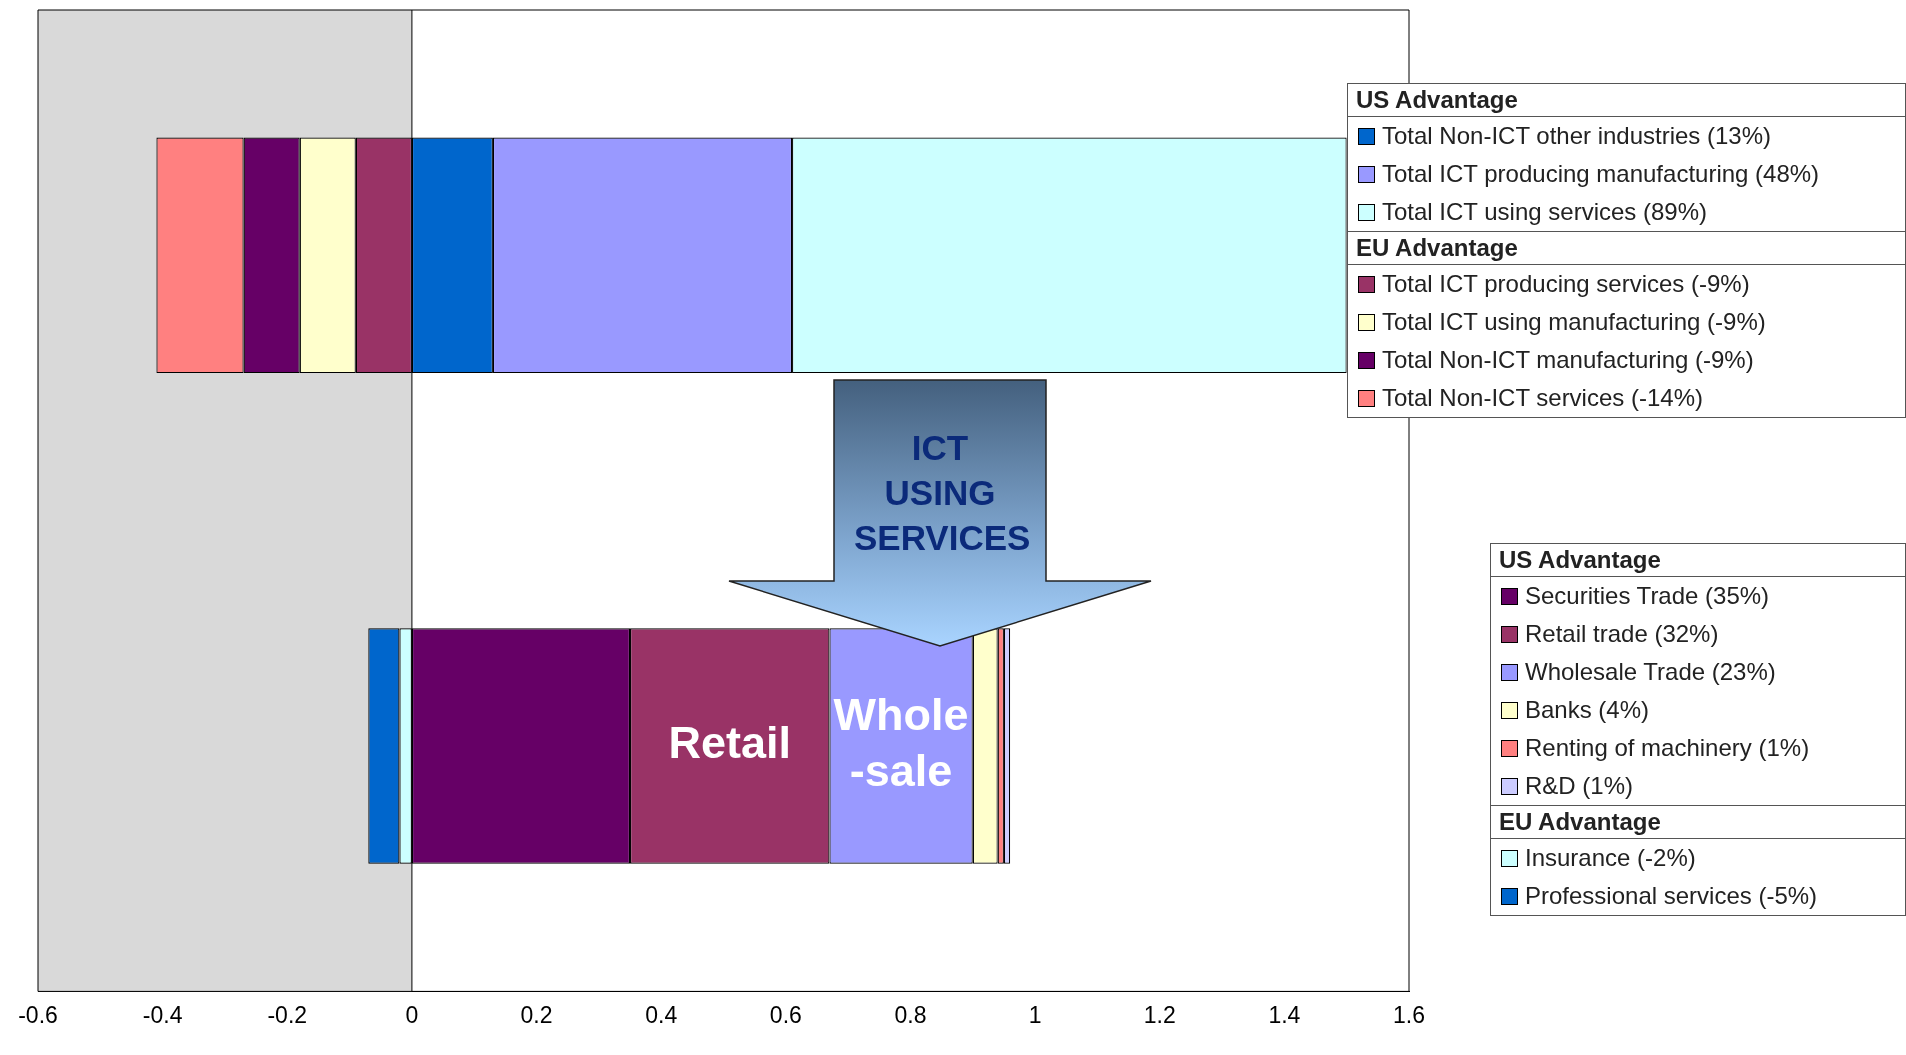 This screenshot has width=1906, height=1055. I want to click on legend-label: Total ICT producing manufacturing (48%), so click(1601, 174).